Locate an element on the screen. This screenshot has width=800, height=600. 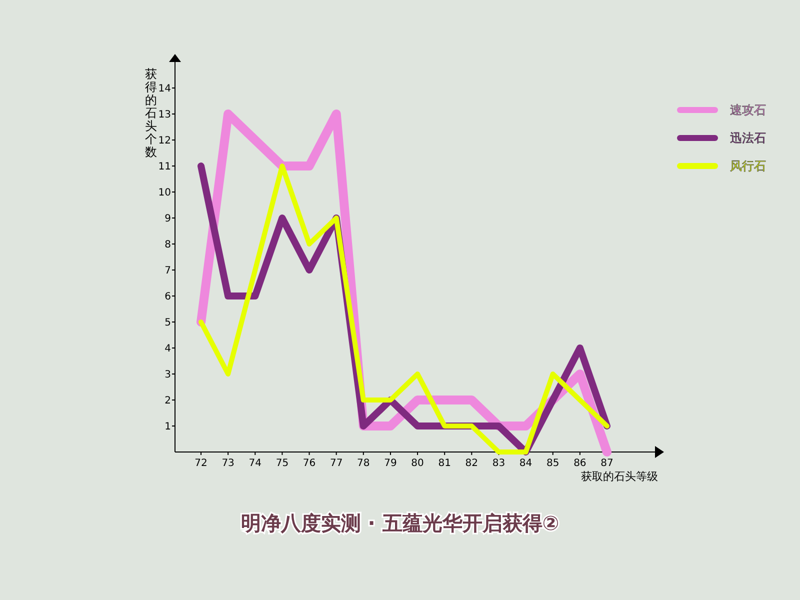
text: 明净八度实测 · 五蕴光华开启获得② is located at coordinates (400, 523).